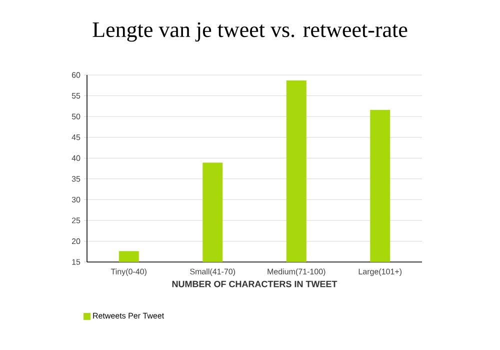 This screenshot has width=500, height=350. I want to click on y-tick-label: 25, so click(76, 221).